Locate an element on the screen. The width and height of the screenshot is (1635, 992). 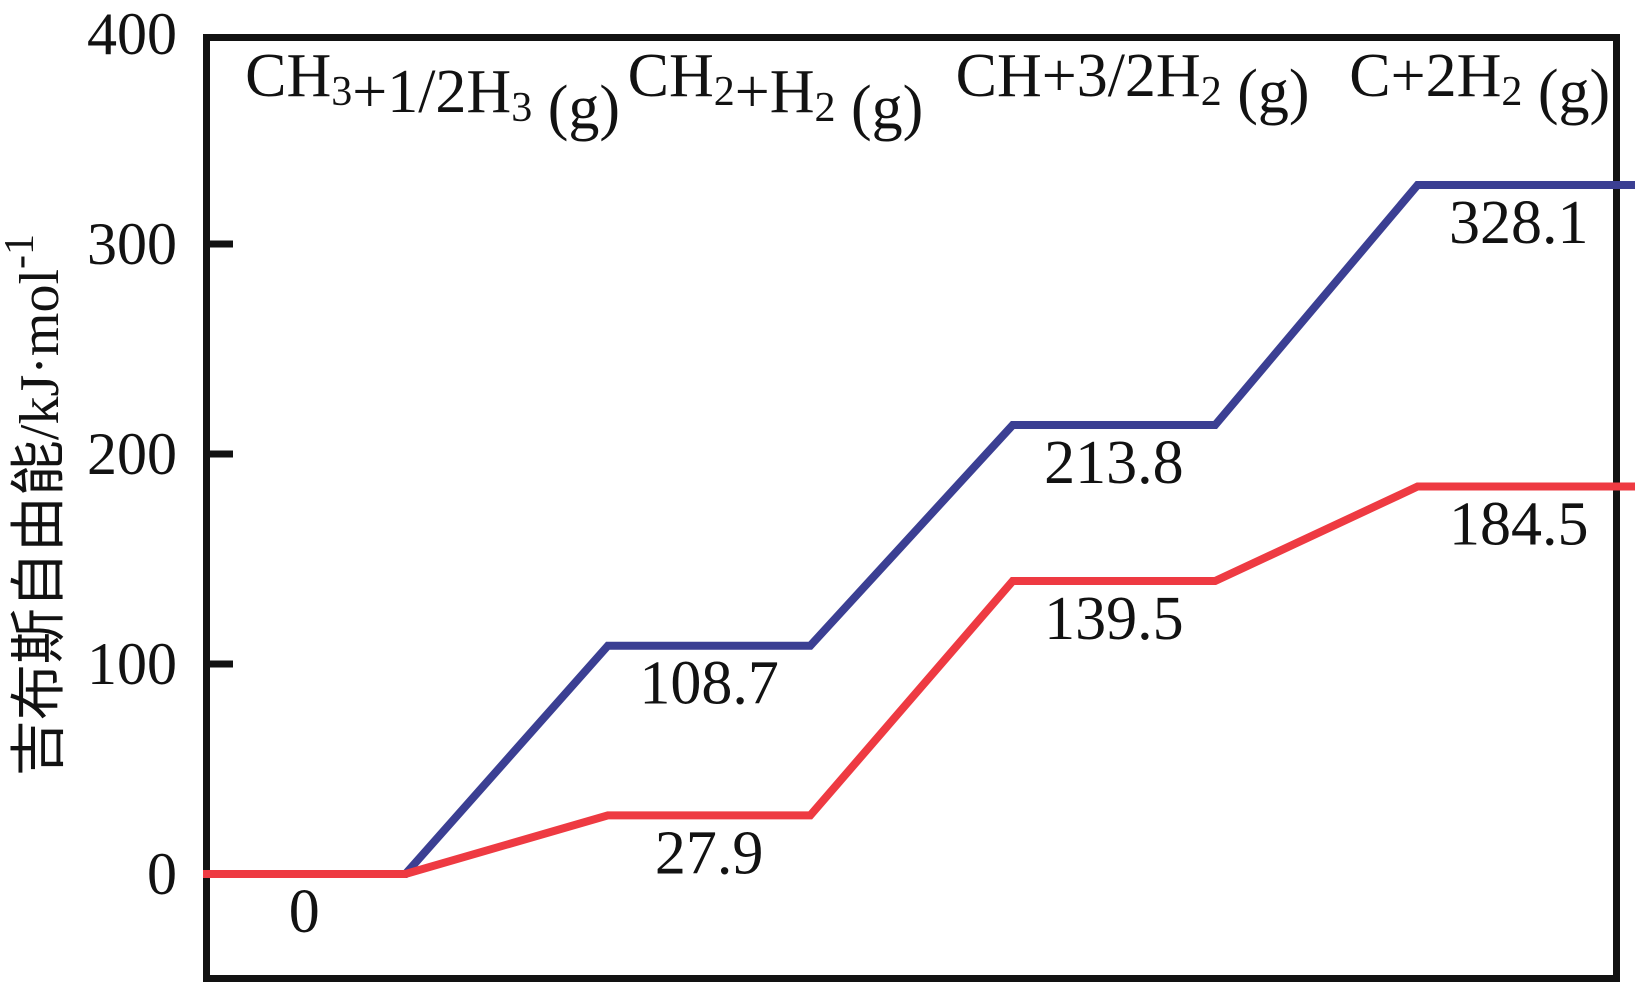
category-label-2: CH2+H2 (g) is located at coordinates (776, 92).